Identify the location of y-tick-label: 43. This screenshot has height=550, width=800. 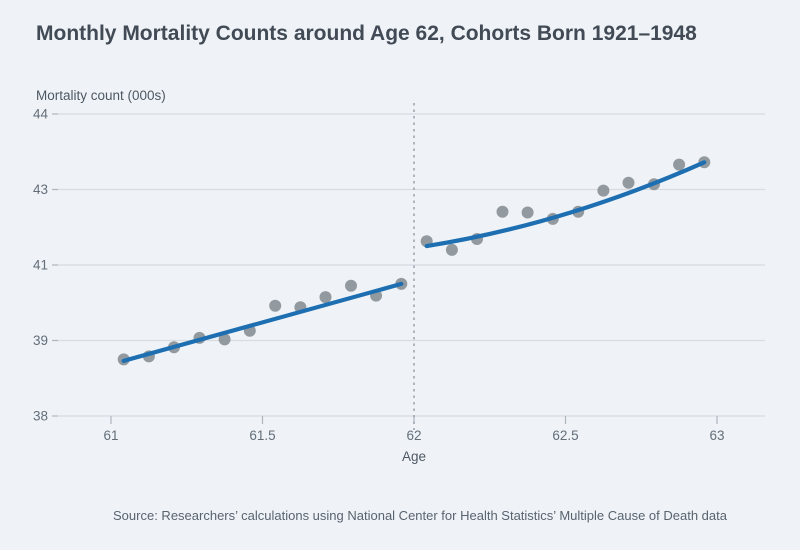
(40, 189).